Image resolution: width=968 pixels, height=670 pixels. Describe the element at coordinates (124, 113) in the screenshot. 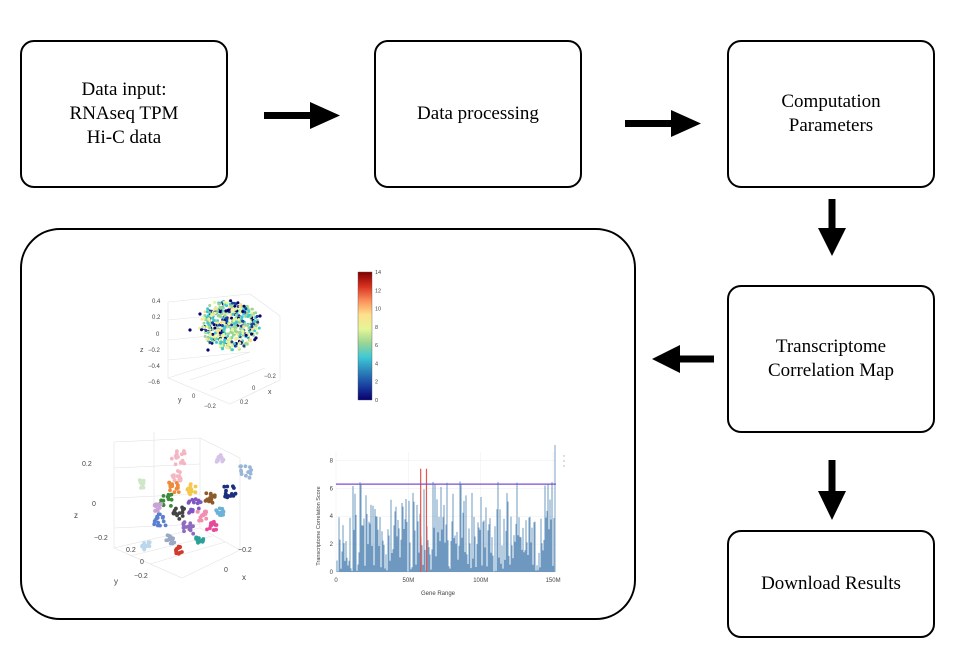

I see `data-input-label: Data input: RNAseq TPM Hi-C data` at that location.